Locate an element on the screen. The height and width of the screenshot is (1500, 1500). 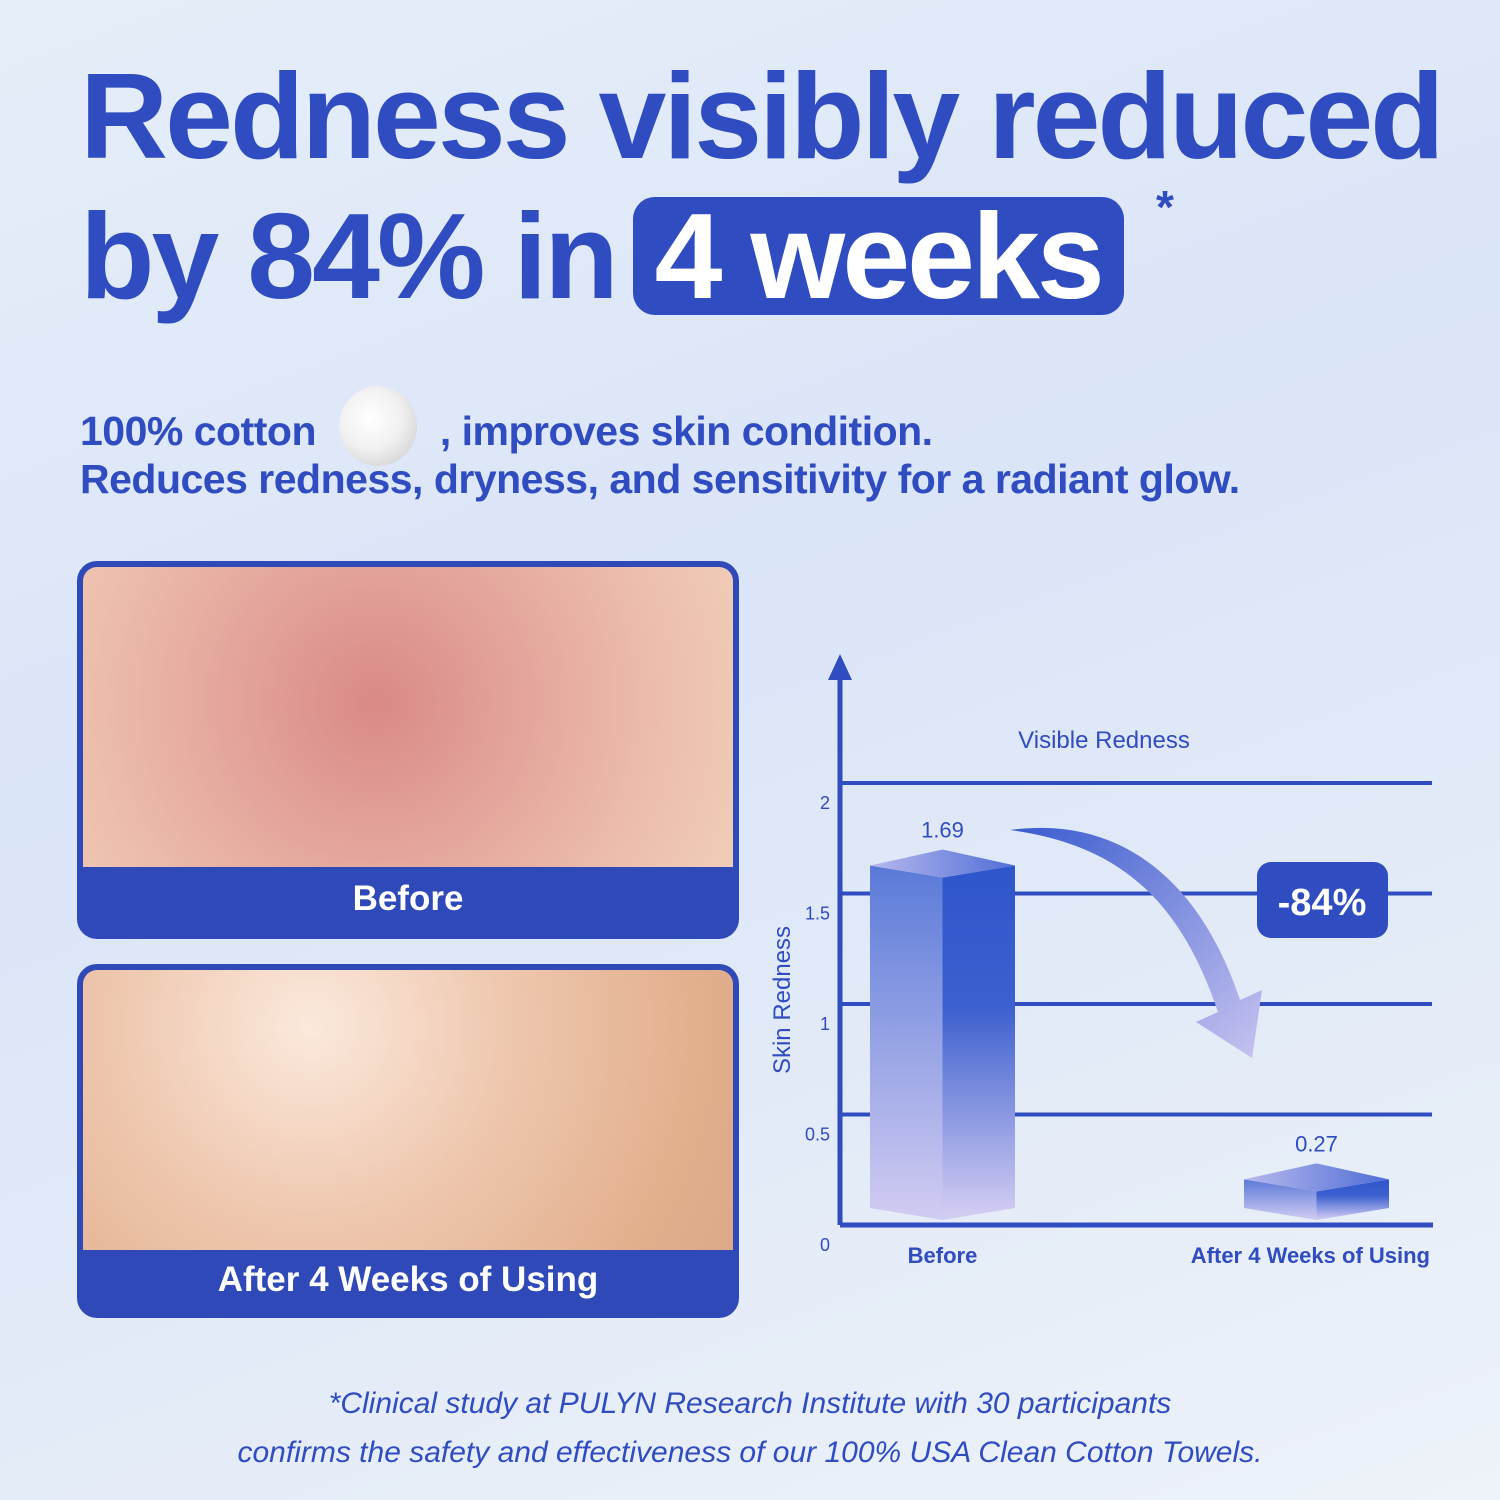
before-photo-card: Before is located at coordinates (408, 750).